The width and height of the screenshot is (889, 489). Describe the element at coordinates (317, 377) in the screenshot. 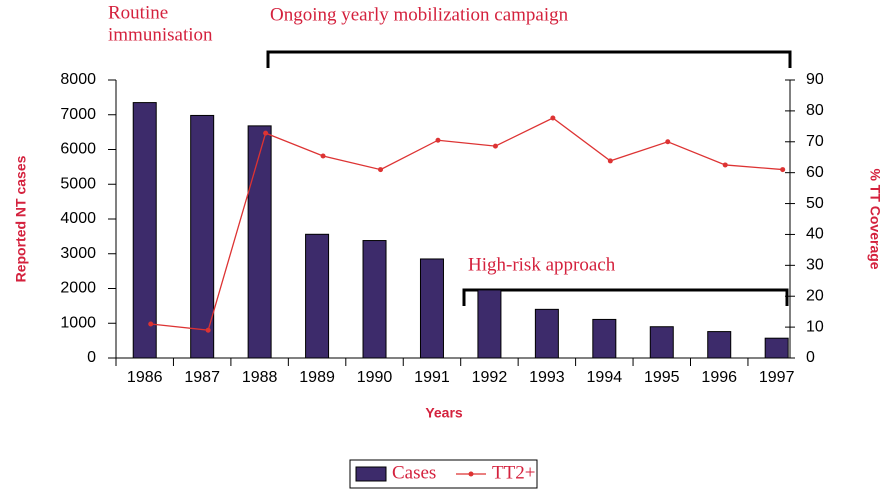

I see `x-tick-label: 1989` at that location.